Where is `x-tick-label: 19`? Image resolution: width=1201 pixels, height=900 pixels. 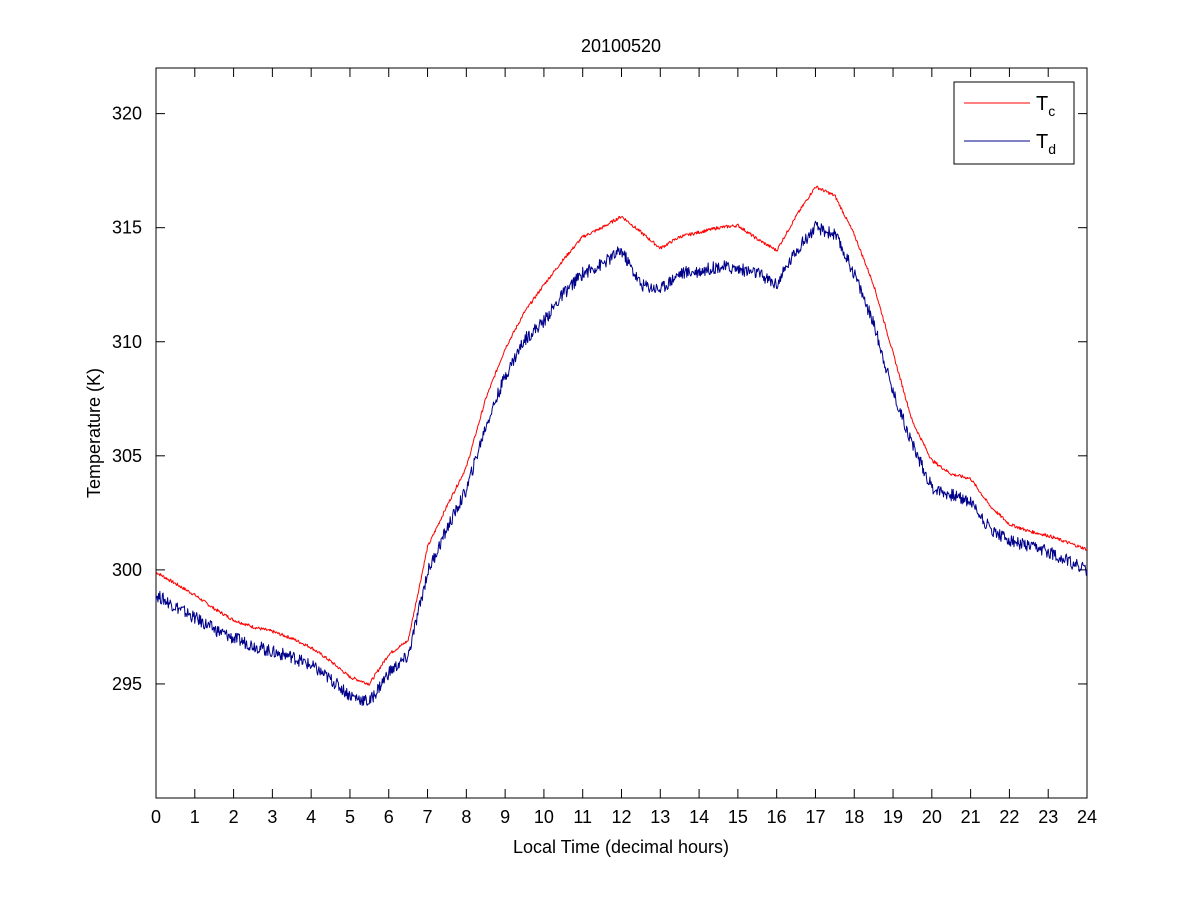
x-tick-label: 19 is located at coordinates (893, 817).